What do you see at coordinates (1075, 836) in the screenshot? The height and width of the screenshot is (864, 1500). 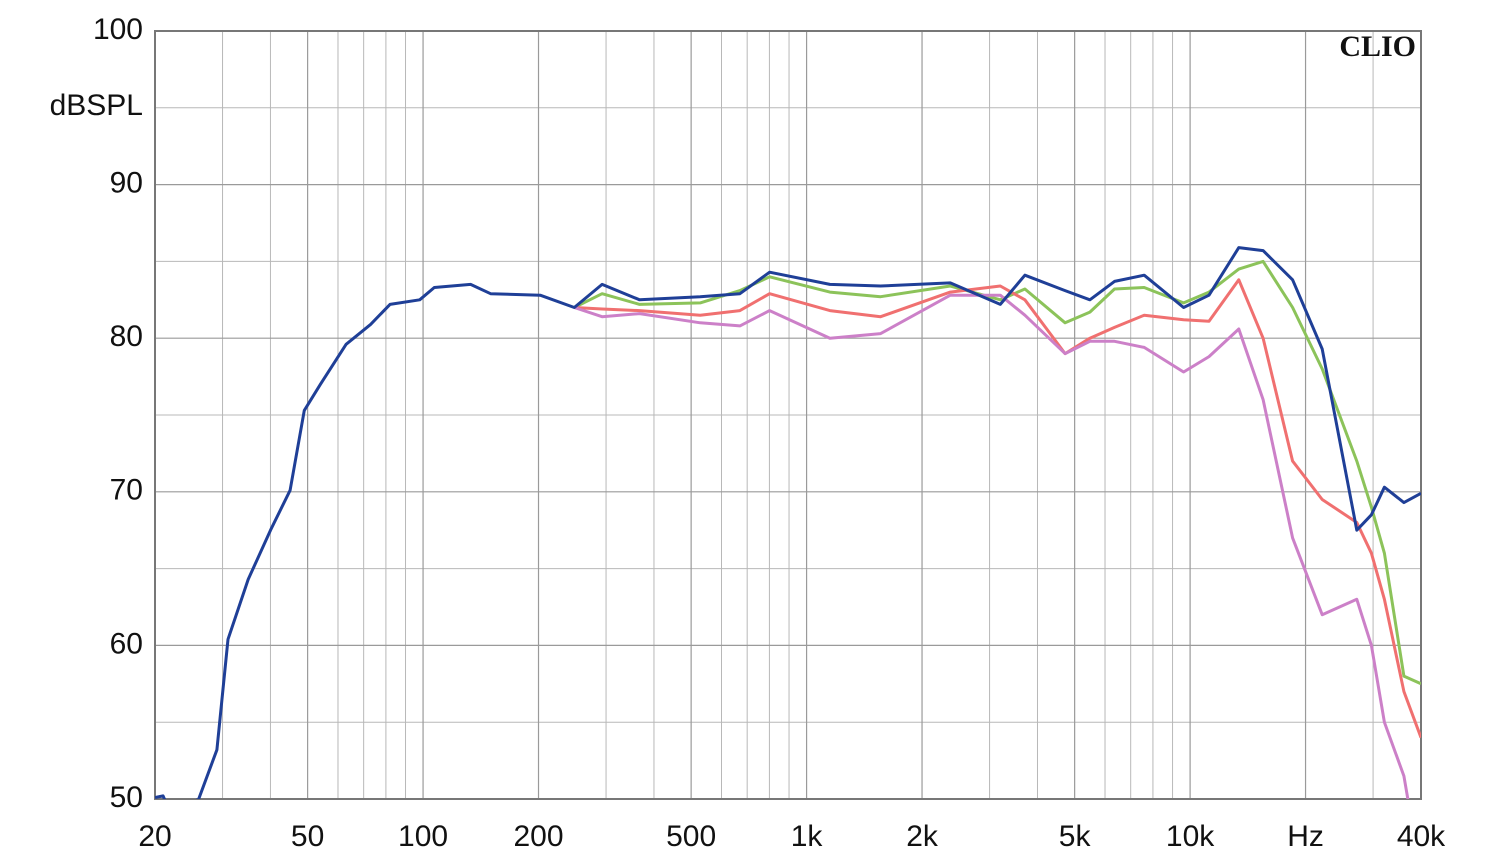 I see `x-tick-label: 5k` at bounding box center [1075, 836].